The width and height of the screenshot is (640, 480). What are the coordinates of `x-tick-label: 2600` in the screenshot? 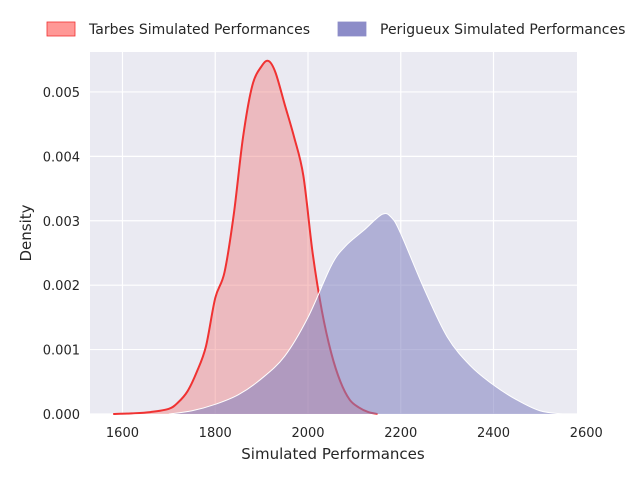 It's located at (586, 433).